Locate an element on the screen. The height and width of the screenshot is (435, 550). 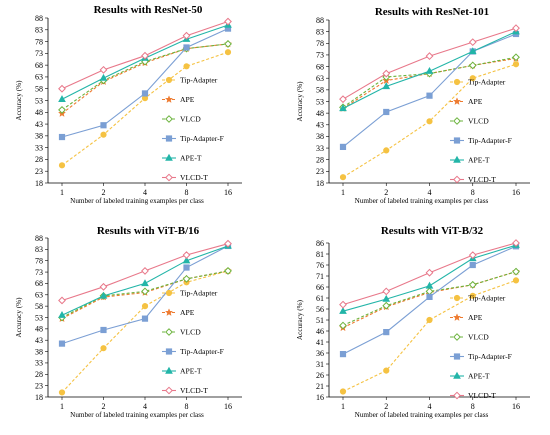
y-tick-label: 53 is located at coordinates (39, 100).